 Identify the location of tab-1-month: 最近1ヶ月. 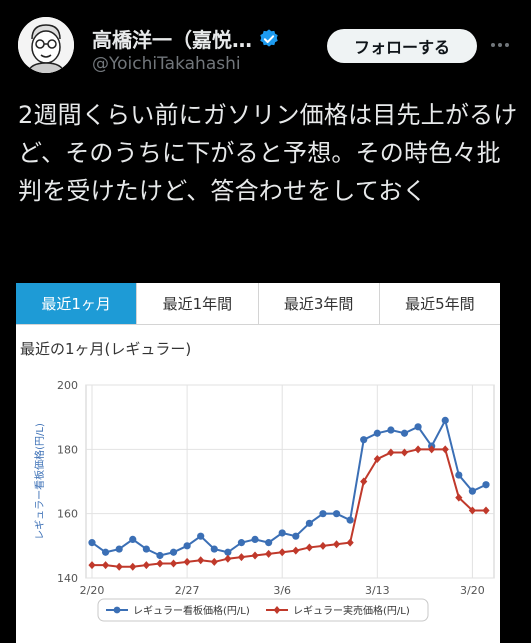
(76, 303).